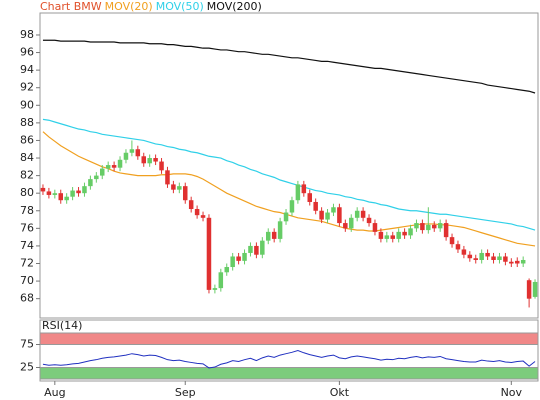 This screenshot has width=540, height=400. Describe the element at coordinates (289, 66) in the screenshot. I see `moving-average-line` at that location.